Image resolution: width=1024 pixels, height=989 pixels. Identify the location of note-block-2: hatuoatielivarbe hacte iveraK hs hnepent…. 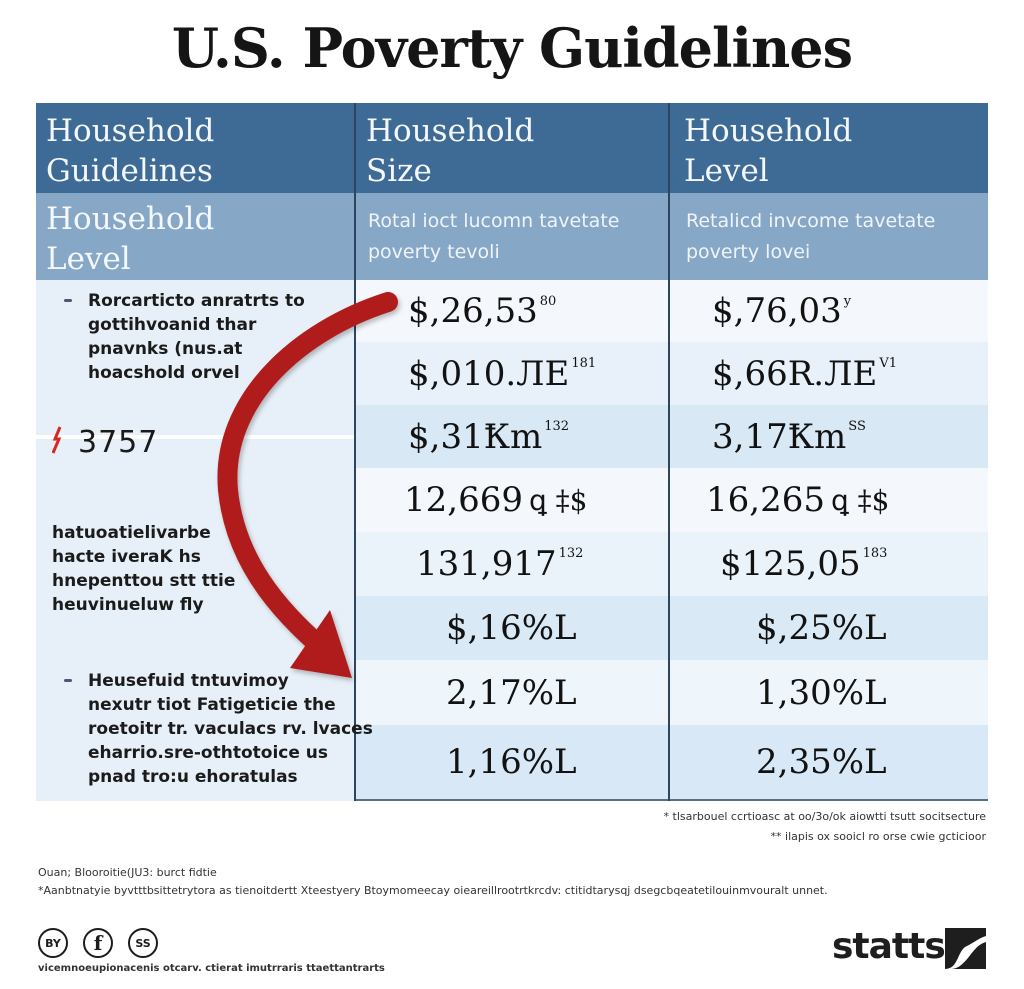
(144, 569).